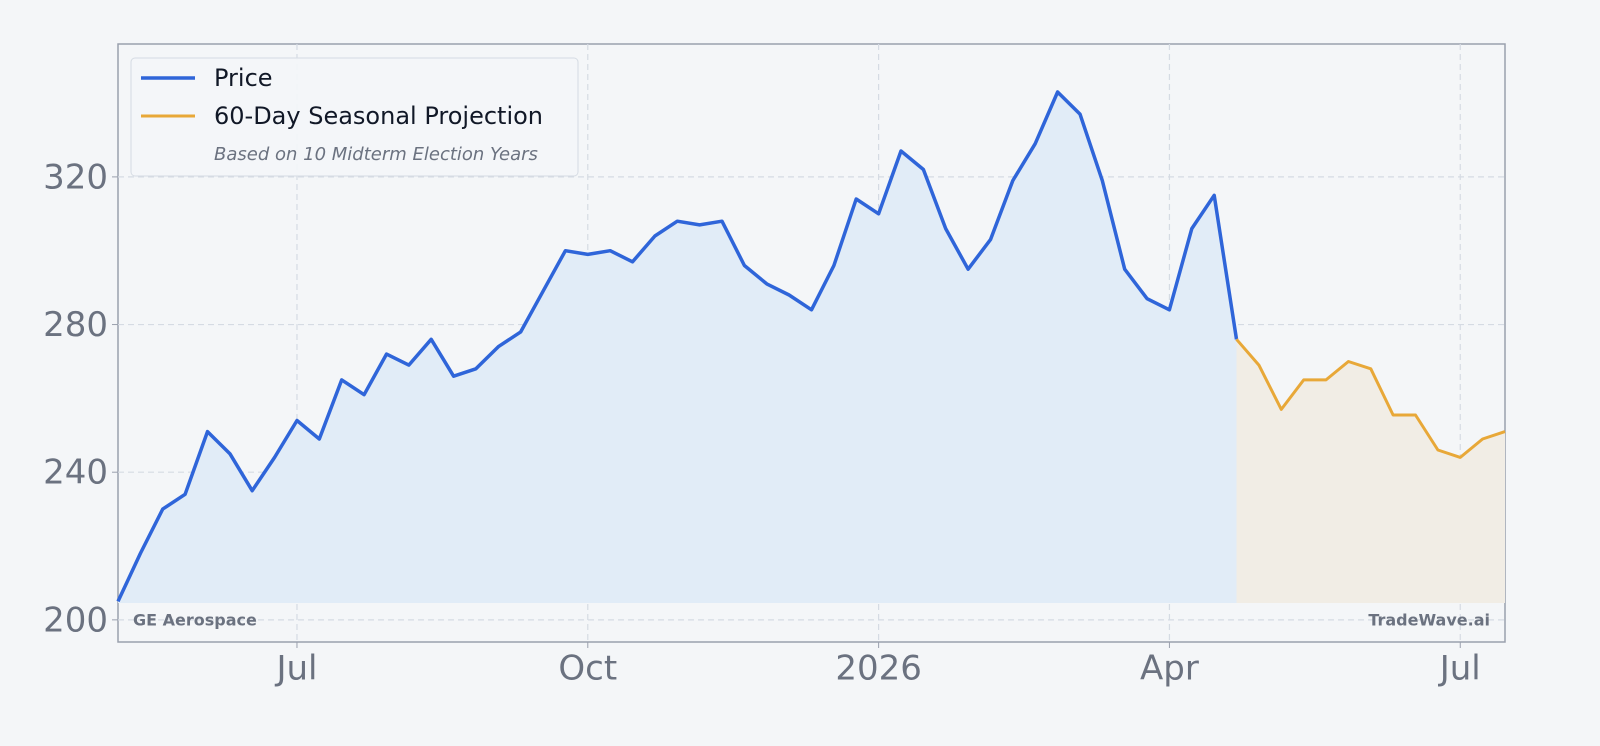 The width and height of the screenshot is (1600, 746). What do you see at coordinates (878, 669) in the screenshot?
I see `x-tick-label: 2026` at bounding box center [878, 669].